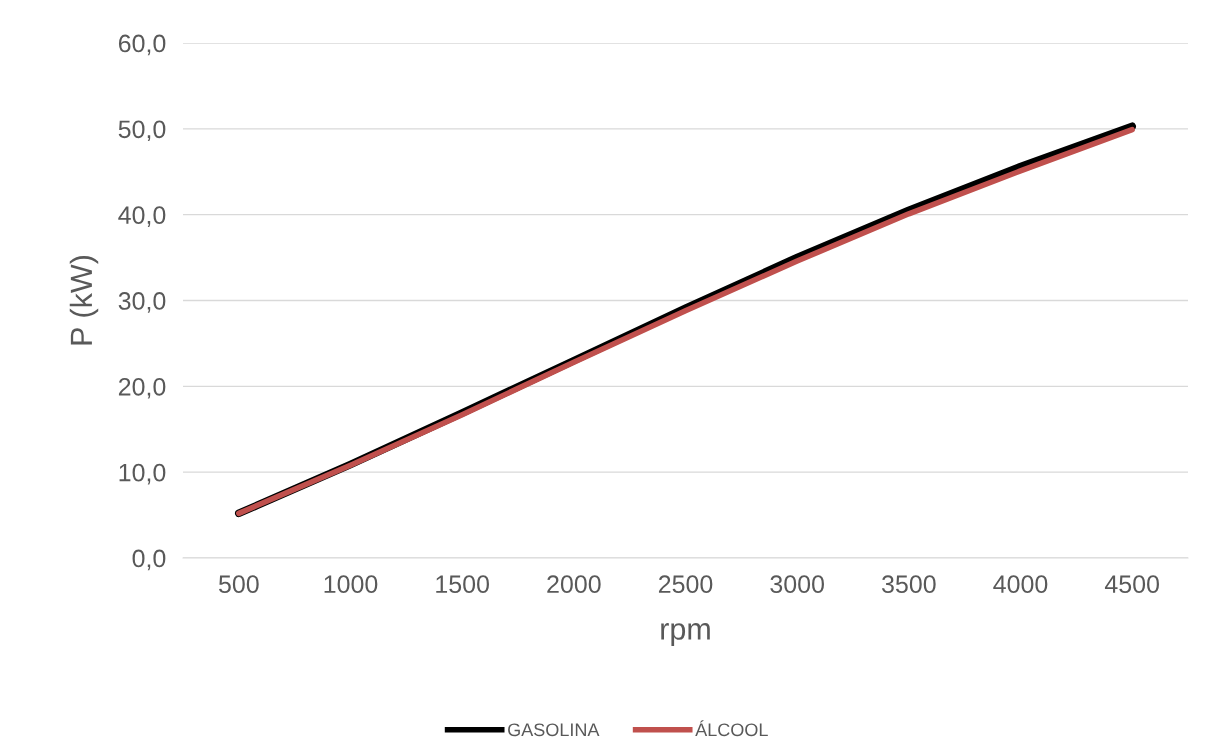 Image resolution: width=1216 pixels, height=756 pixels. I want to click on x-tick-label: 4000, so click(1020, 584).